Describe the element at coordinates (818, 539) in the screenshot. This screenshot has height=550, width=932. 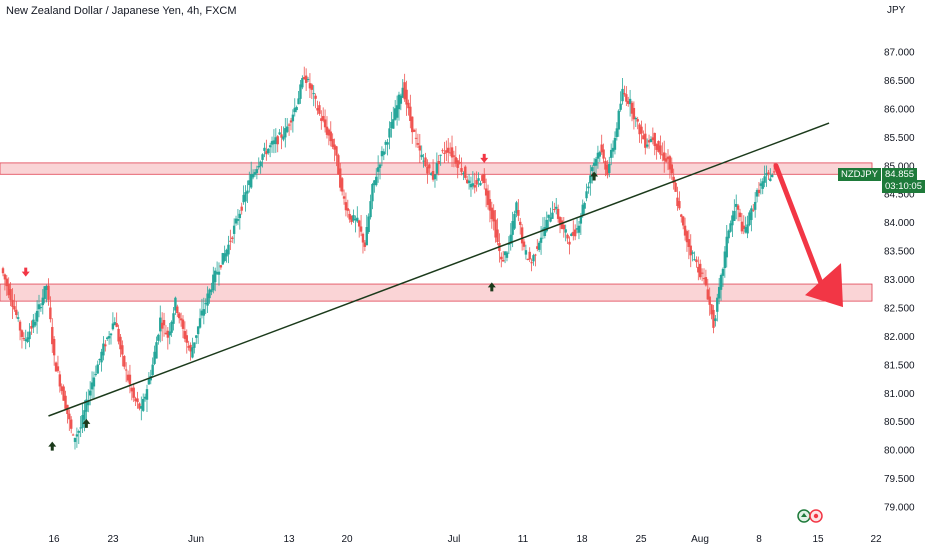
I see `x-tick-label: 15` at that location.